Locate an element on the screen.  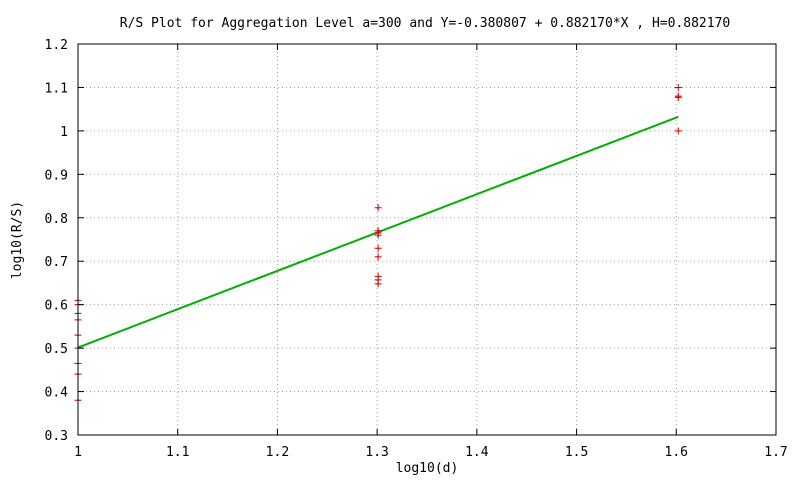
y-tick-label: 0.3 is located at coordinates (56, 436).